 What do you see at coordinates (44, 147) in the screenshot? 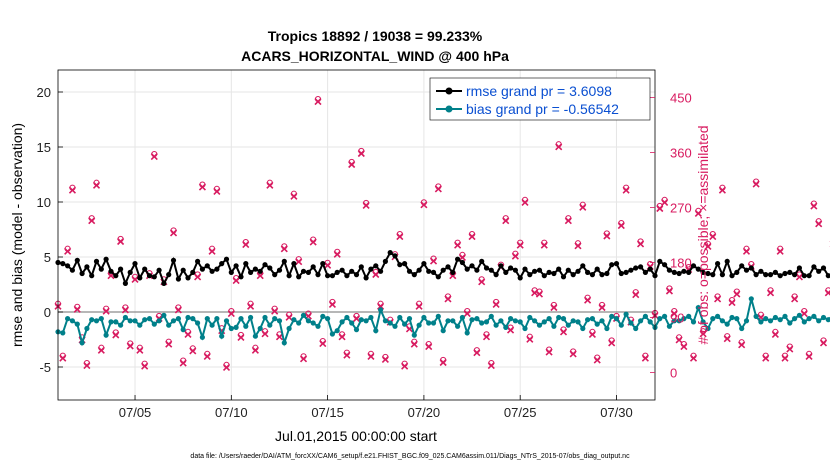
I see `y-tick-label: 15` at bounding box center [44, 147].